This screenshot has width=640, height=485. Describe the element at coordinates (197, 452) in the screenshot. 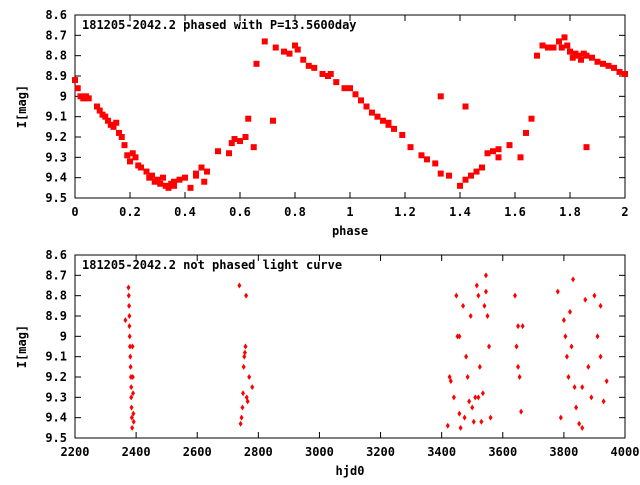

I see `x-tick-label: 2600` at that location.